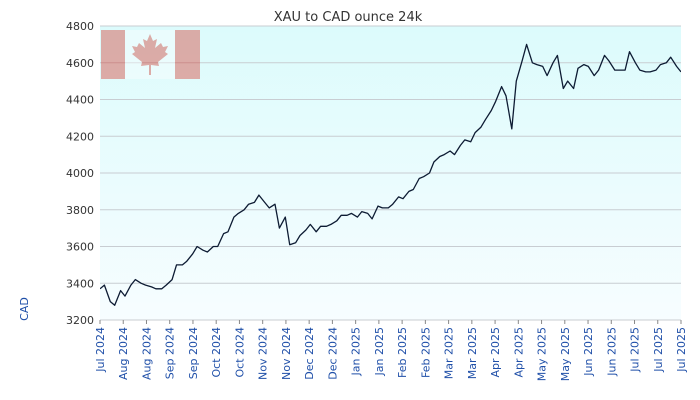  What do you see at coordinates (80, 136) in the screenshot?
I see `y-tick-label: 4200` at bounding box center [80, 136].